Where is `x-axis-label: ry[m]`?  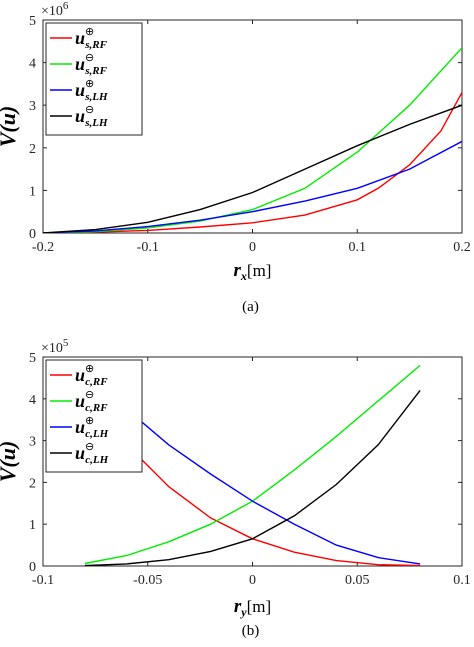
x-axis-label: ry[m] is located at coordinates (252, 607).